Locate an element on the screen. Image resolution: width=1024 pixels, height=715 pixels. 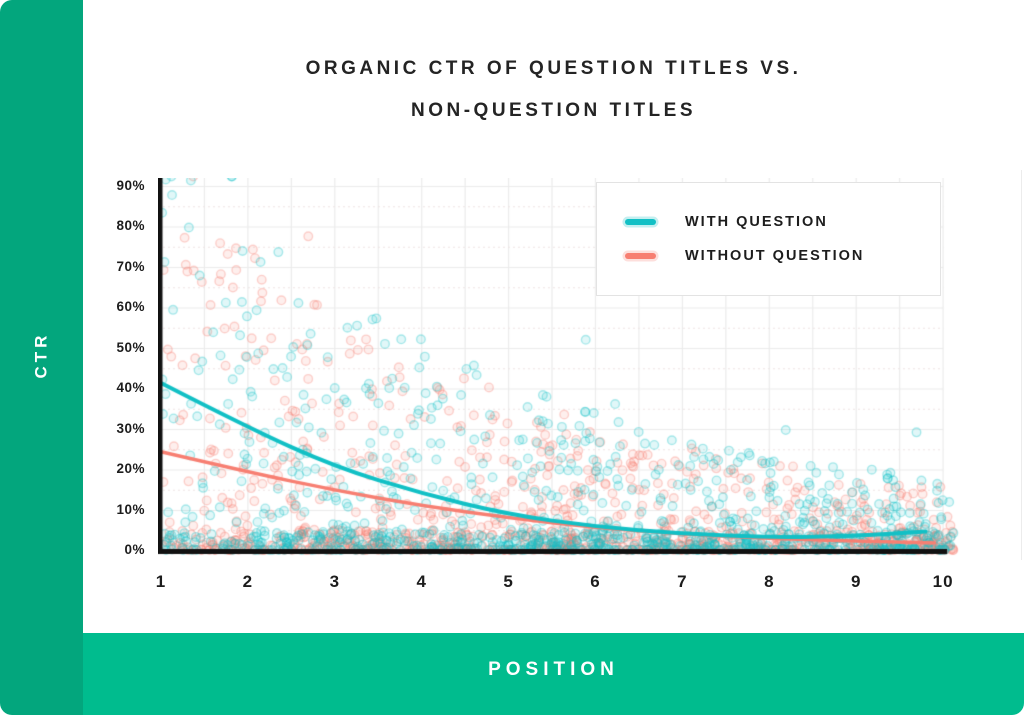
y-tick-label: 60% is located at coordinates (130, 306).